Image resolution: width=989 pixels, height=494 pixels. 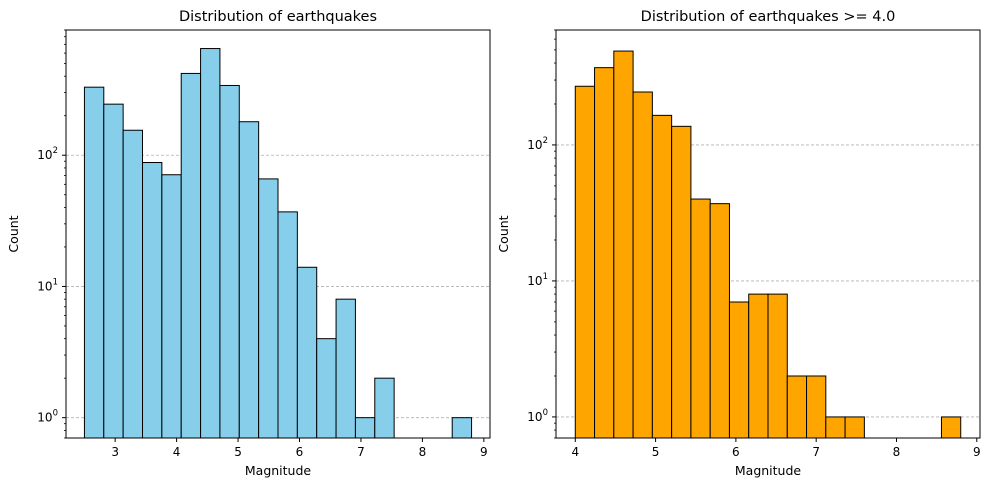 I want to click on x-tick-label-2: 4, so click(x=177, y=452).